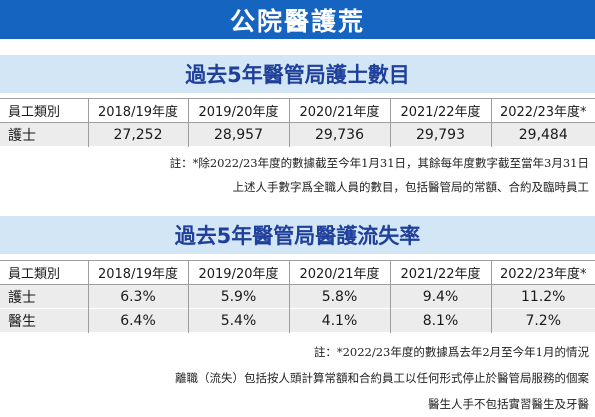  Describe the element at coordinates (542, 134) in the screenshot. I see `table-cell: 29,484` at that location.